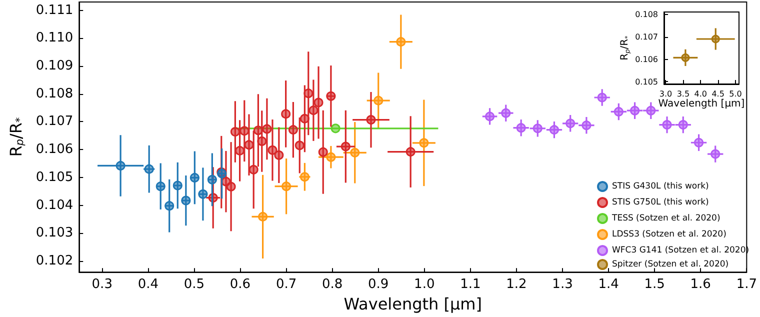 The width and height of the screenshot is (760, 317). Describe the element at coordinates (562, 284) in the screenshot. I see `x-tick-label: 1.3` at that location.